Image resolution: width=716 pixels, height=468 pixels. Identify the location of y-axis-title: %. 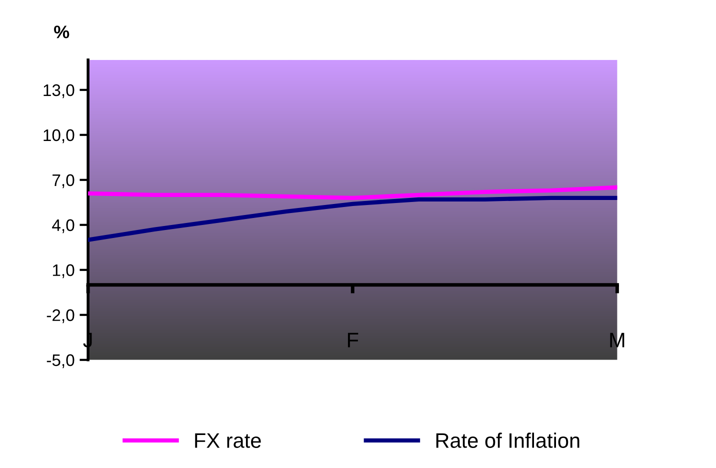
(62, 32).